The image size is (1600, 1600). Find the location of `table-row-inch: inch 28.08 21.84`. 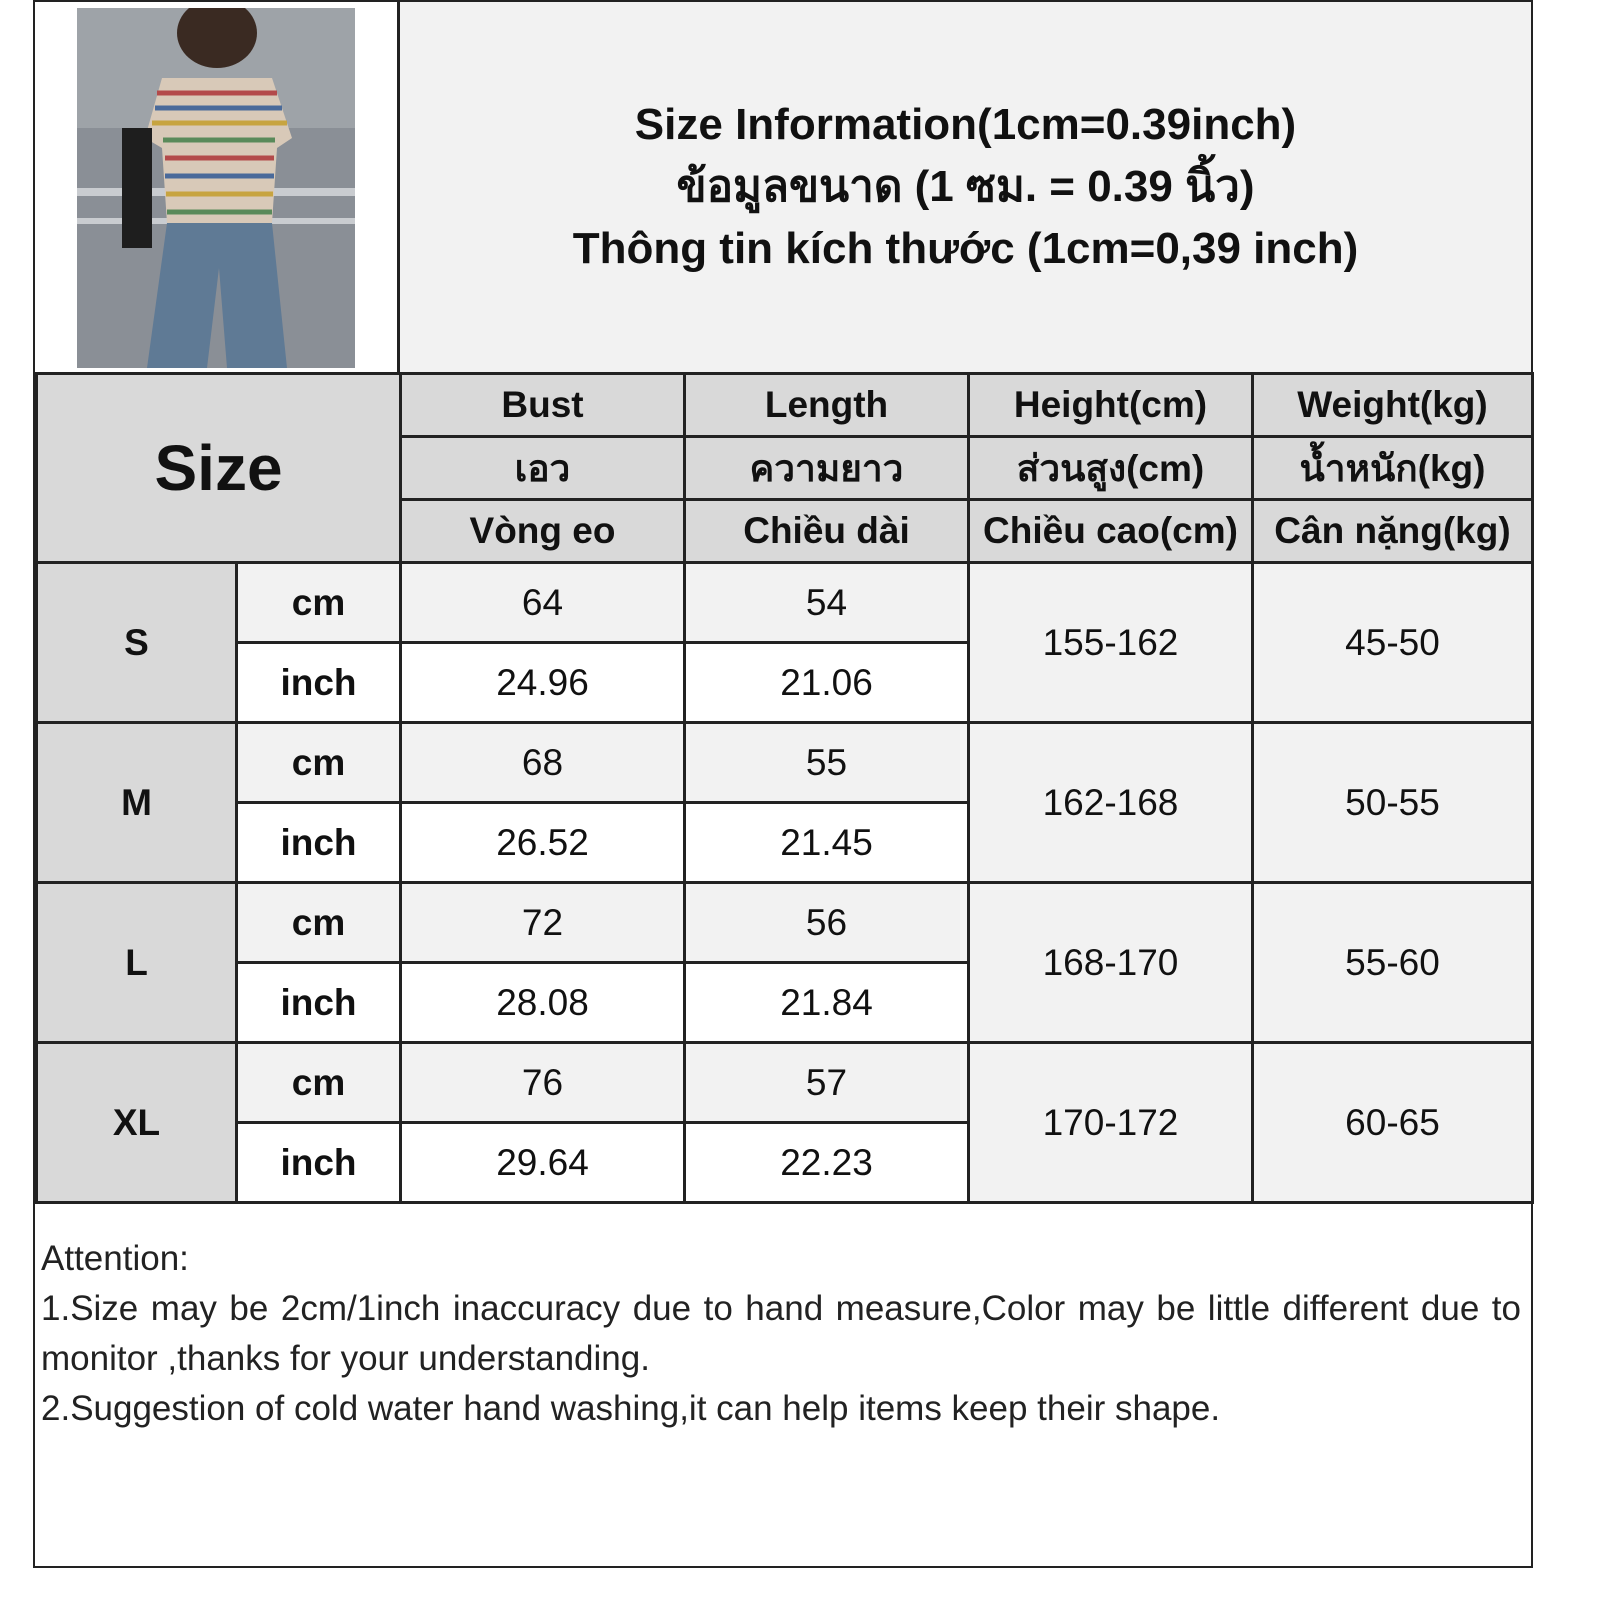

table-row-inch: inch 28.08 21.84 is located at coordinates (785, 1002).